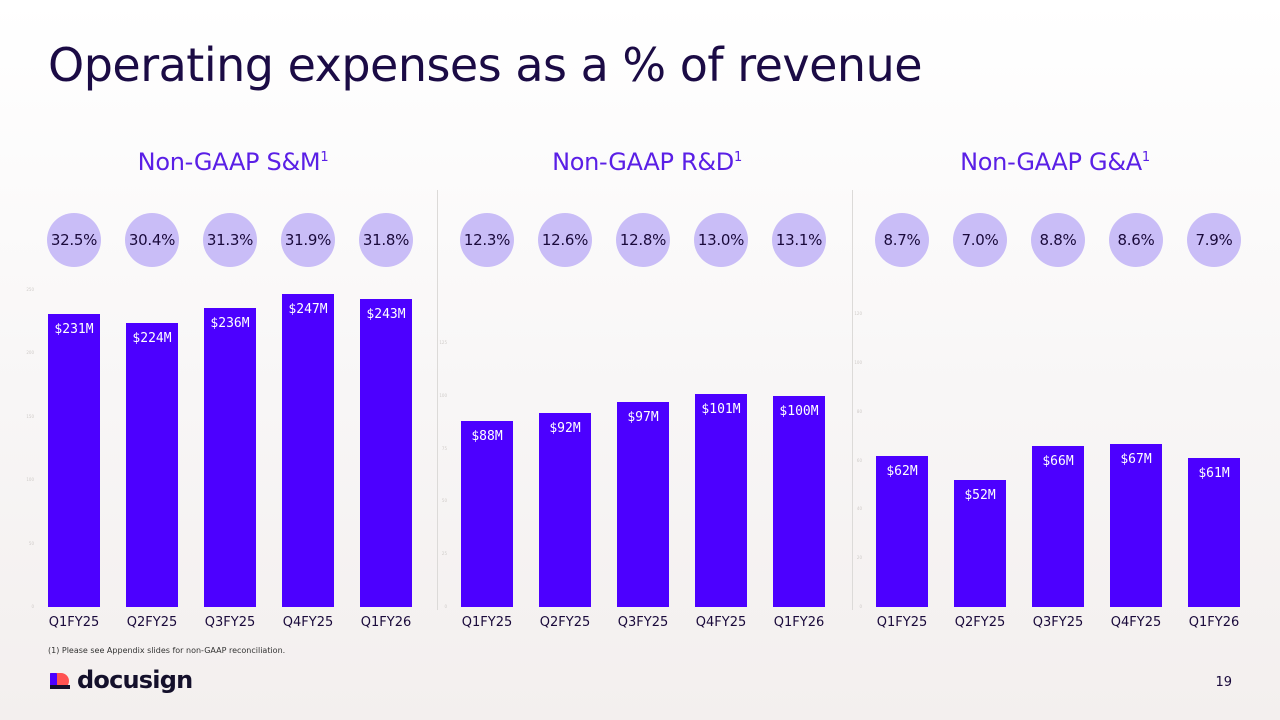 This screenshot has width=1280, height=720. I want to click on percent-of-revenue-badge: 8.8%, so click(1058, 240).